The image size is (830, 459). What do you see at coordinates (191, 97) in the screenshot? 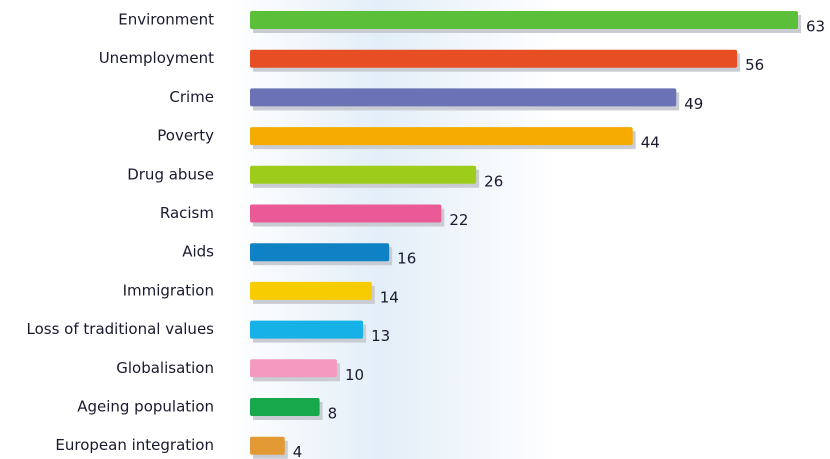
I see `category-label: Crime` at bounding box center [191, 97].